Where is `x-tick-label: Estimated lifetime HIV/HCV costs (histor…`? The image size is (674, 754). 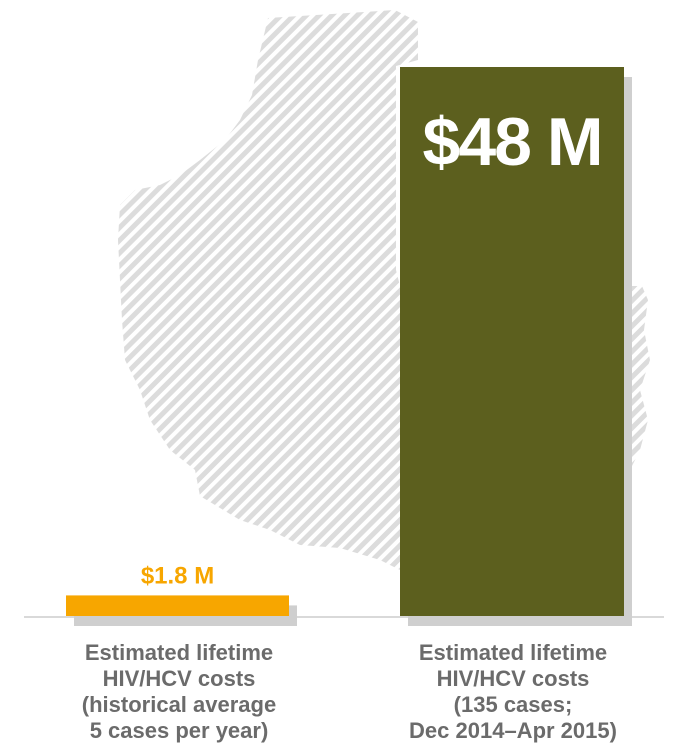 x-tick-label: Estimated lifetime HIV/HCV costs (histor… is located at coordinates (179, 691).